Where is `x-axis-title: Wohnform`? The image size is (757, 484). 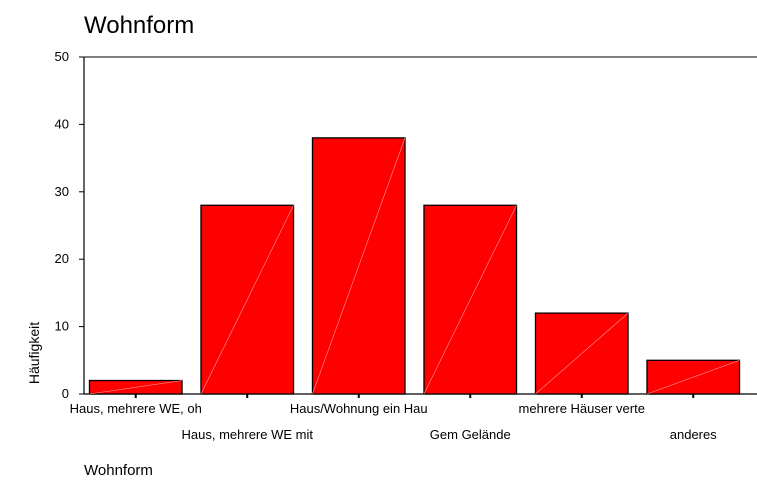 x-axis-title: Wohnform is located at coordinates (118, 470).